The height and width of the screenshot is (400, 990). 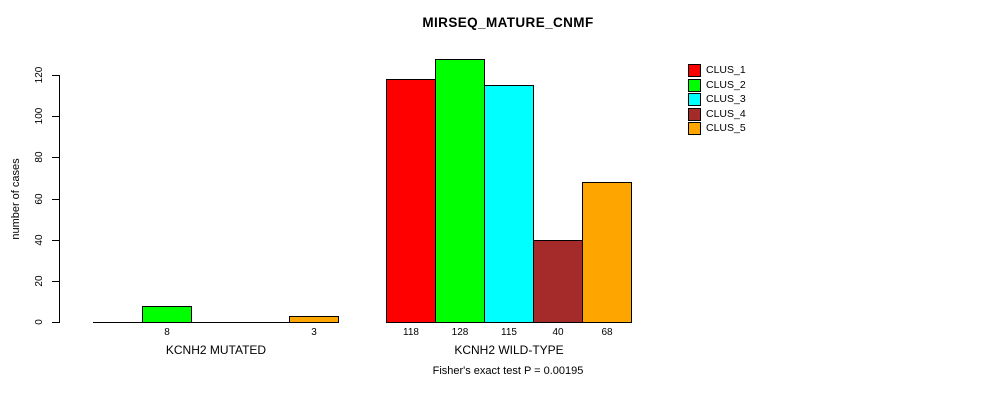 What do you see at coordinates (314, 319) in the screenshot?
I see `bar-clus_5-mutated` at bounding box center [314, 319].